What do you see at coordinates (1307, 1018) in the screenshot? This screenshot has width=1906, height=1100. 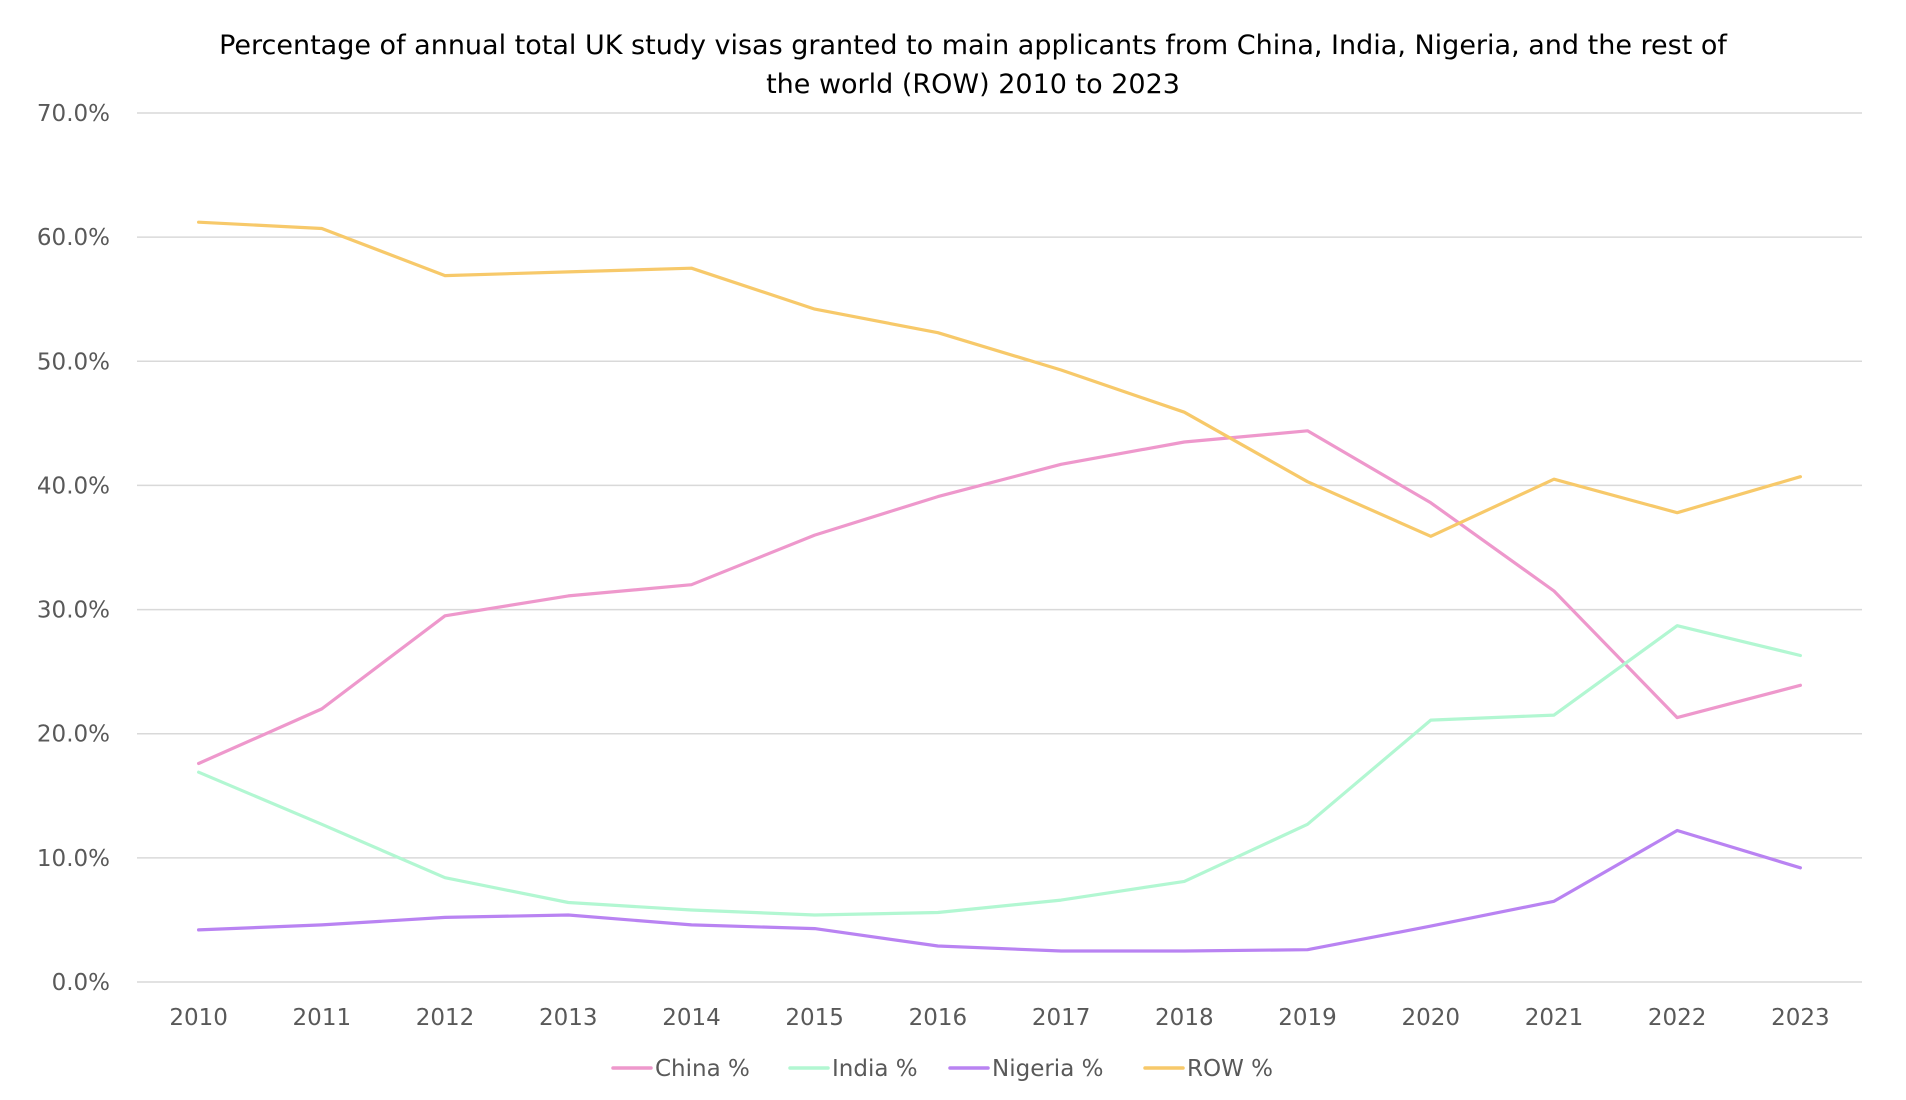 I see `x-tick-label: 2019` at bounding box center [1307, 1018].